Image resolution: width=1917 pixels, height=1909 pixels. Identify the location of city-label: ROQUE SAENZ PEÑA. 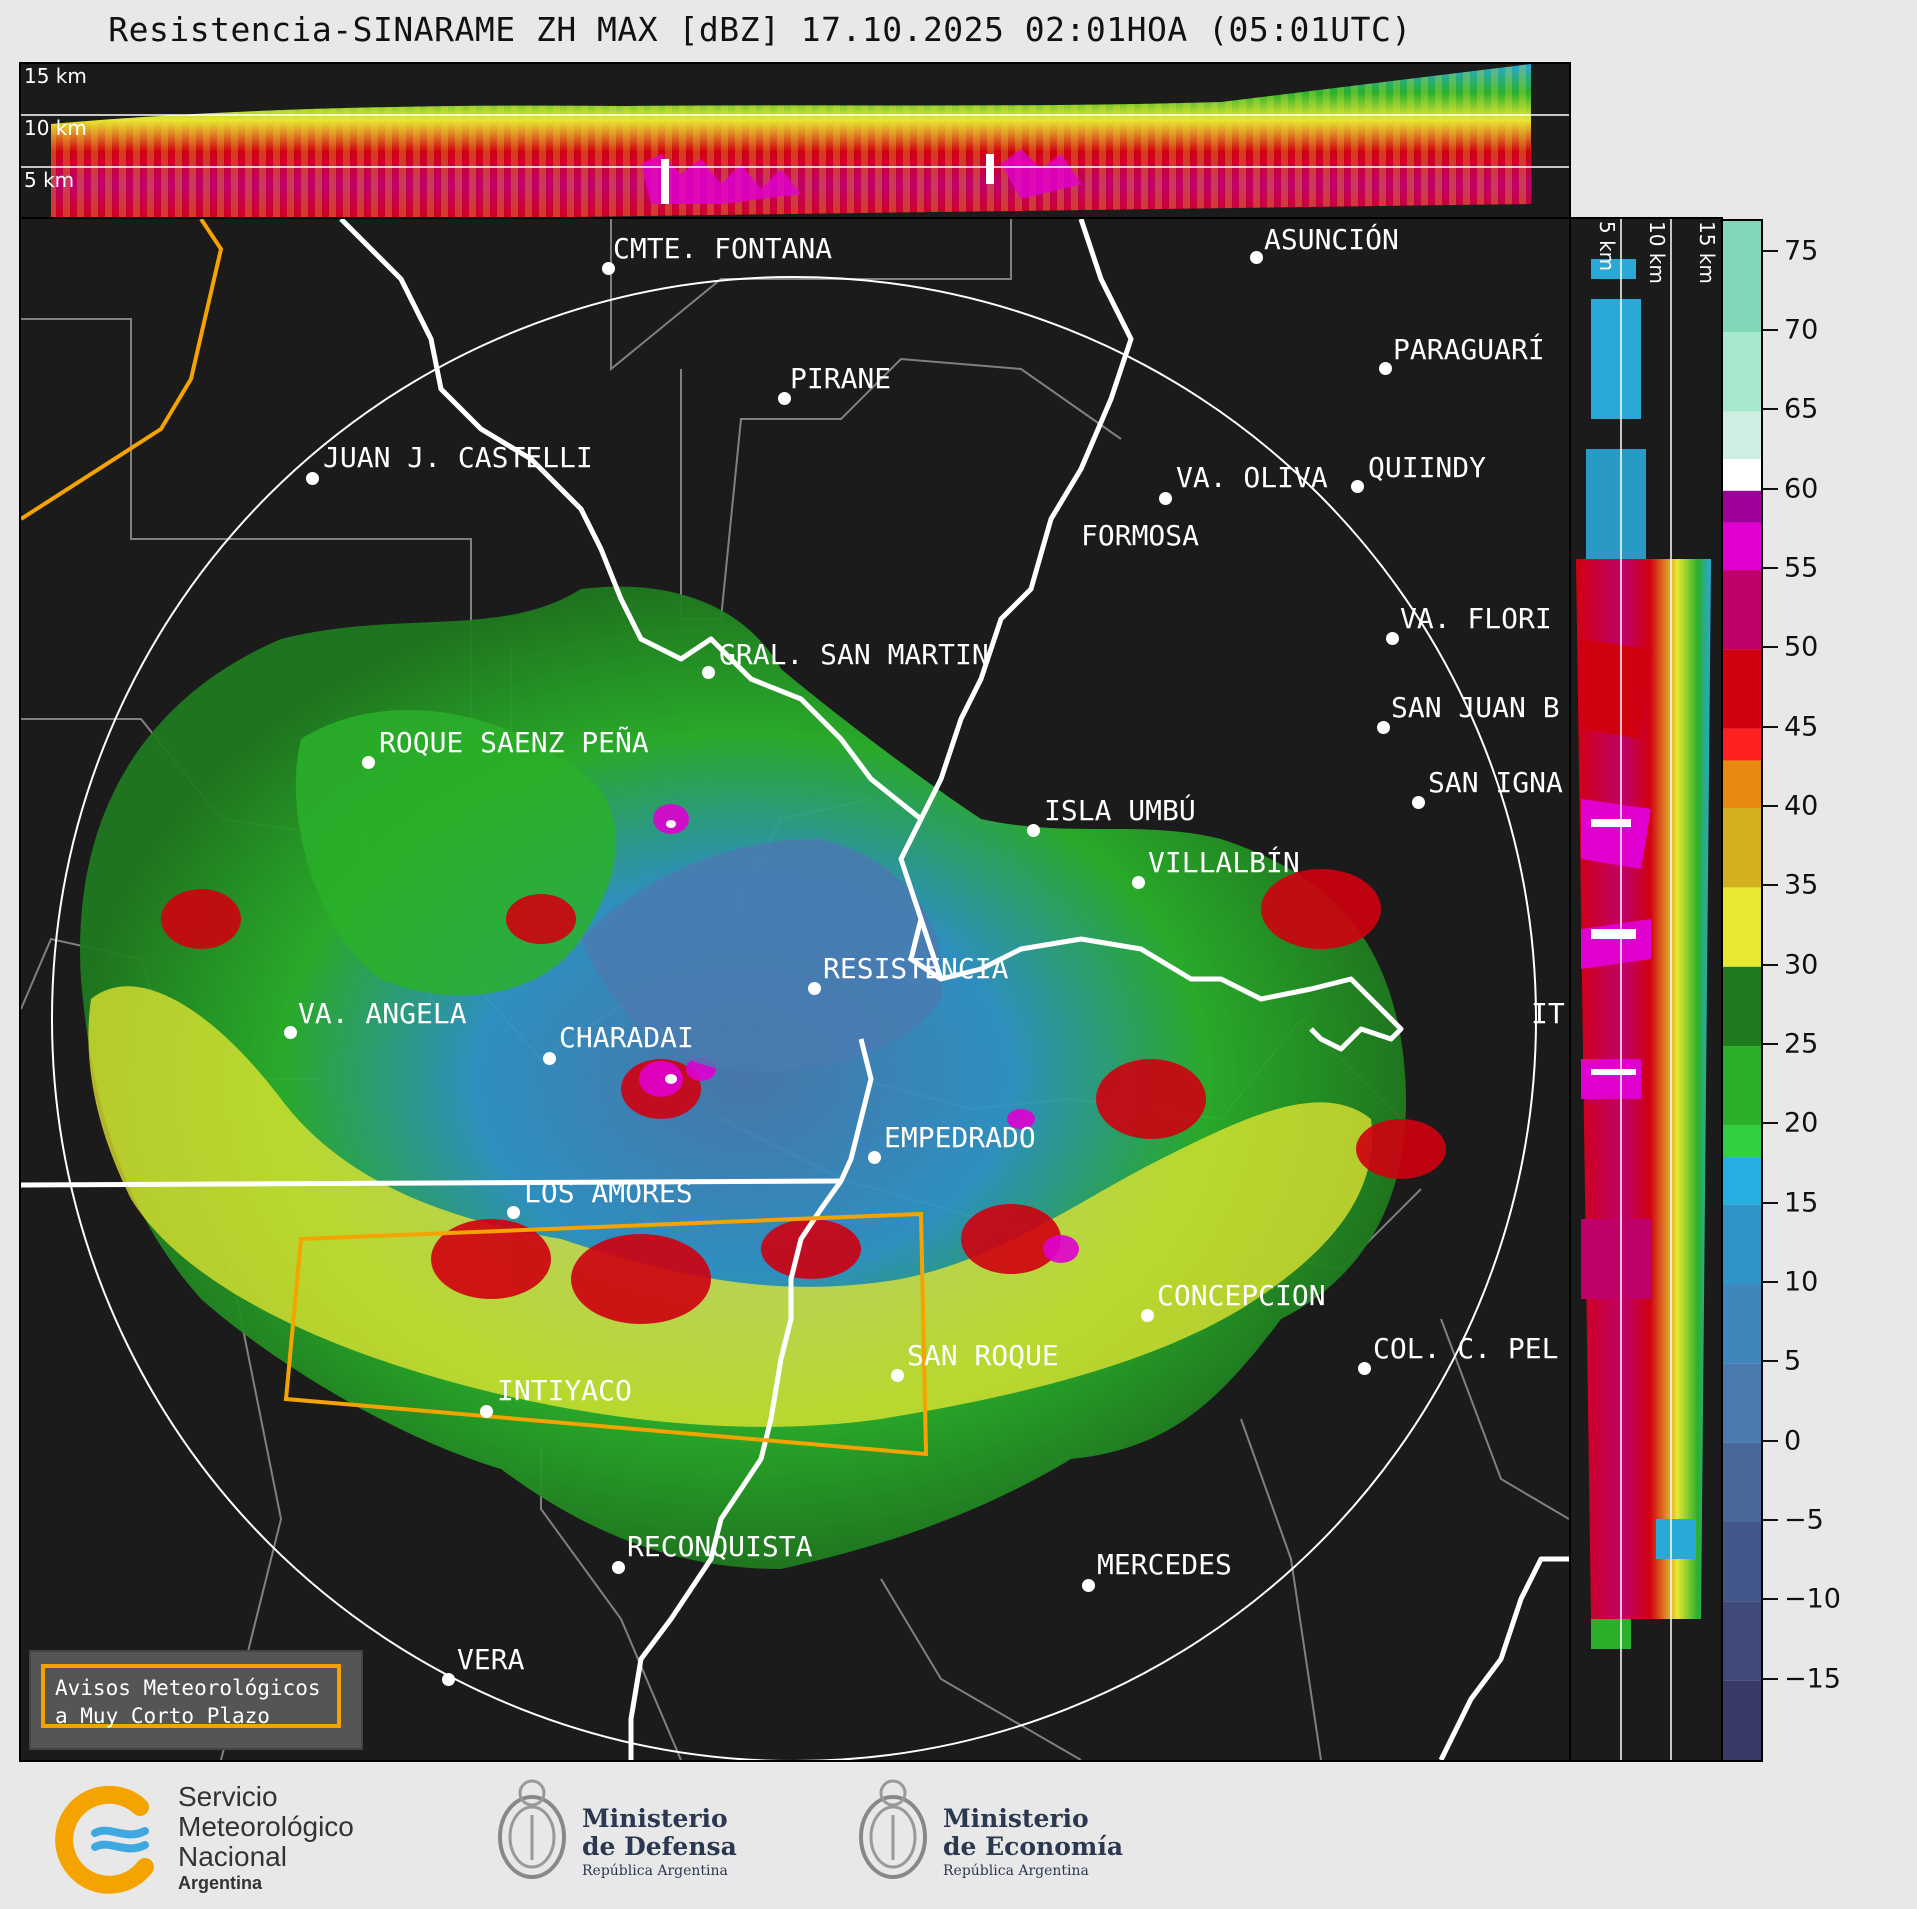
(514, 742).